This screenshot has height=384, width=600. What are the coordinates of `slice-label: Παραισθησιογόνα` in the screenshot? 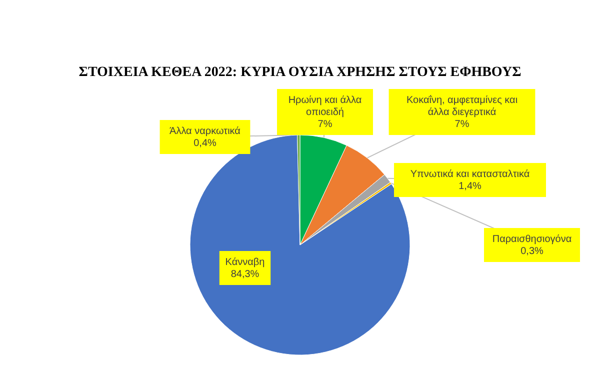 It's located at (532, 239).